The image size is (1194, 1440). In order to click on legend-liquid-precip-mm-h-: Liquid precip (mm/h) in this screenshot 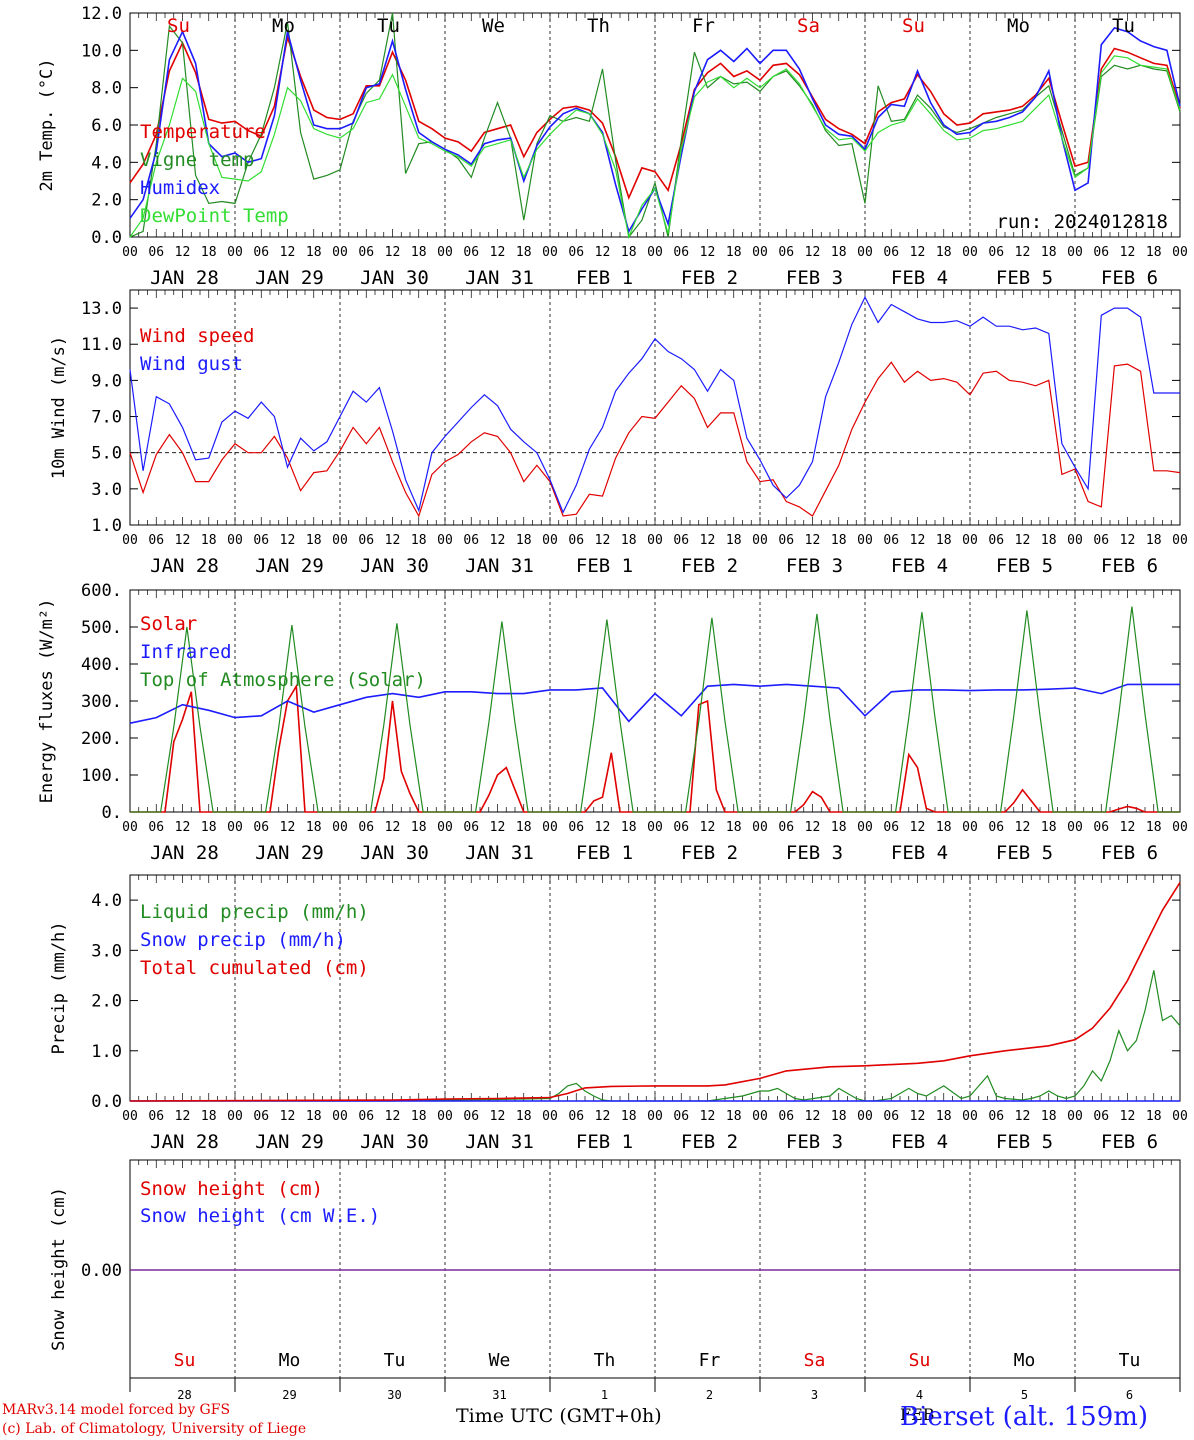, I will do `click(254, 912)`.